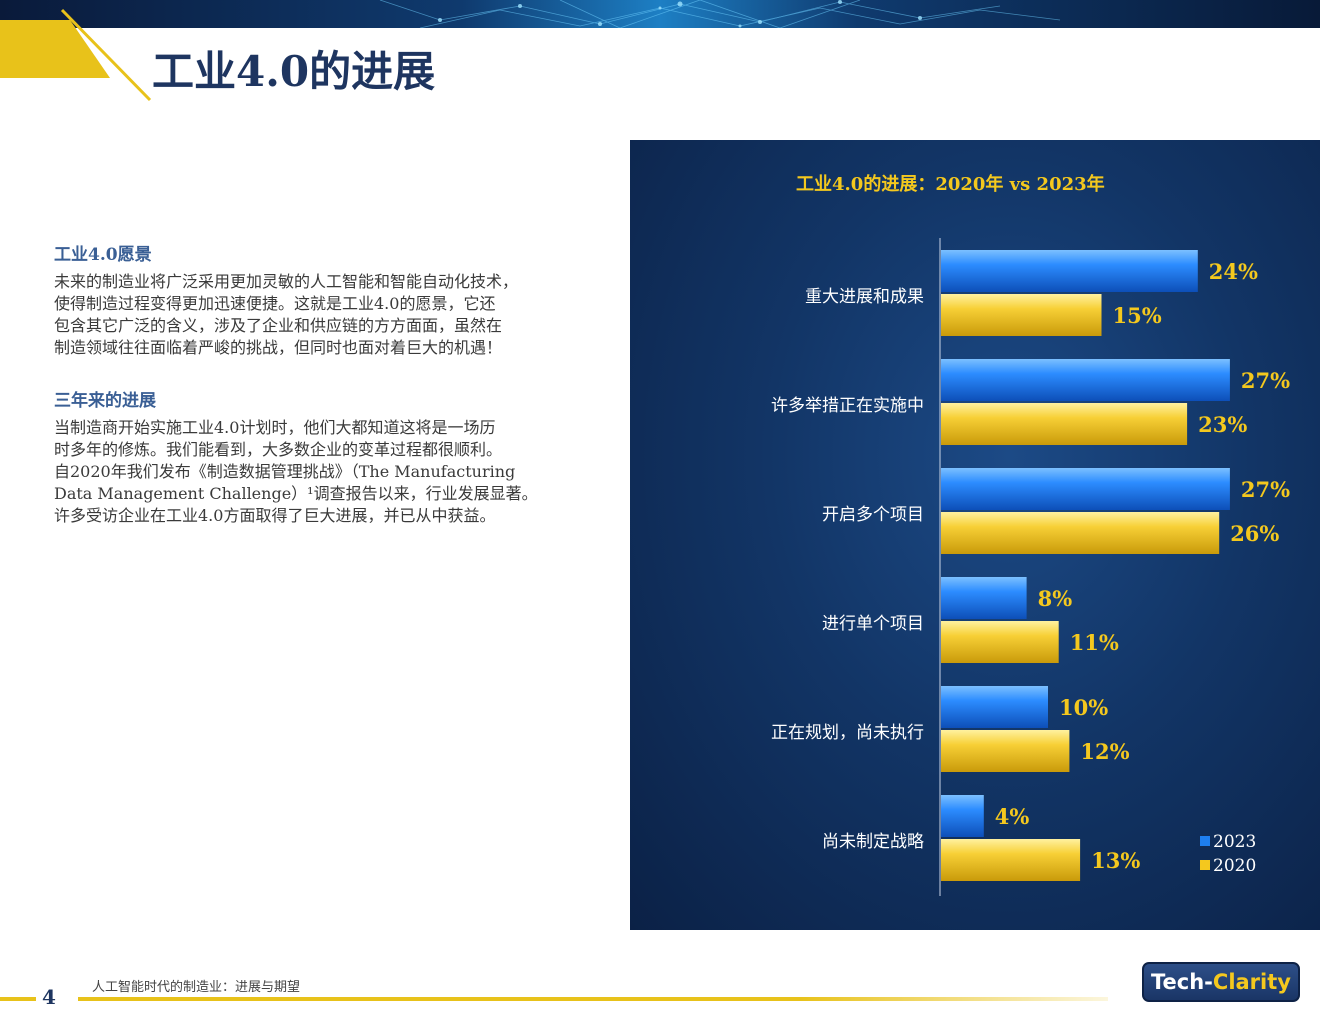 This screenshot has width=1320, height=1020. What do you see at coordinates (1055, 598) in the screenshot?
I see `data-label: 8%` at bounding box center [1055, 598].